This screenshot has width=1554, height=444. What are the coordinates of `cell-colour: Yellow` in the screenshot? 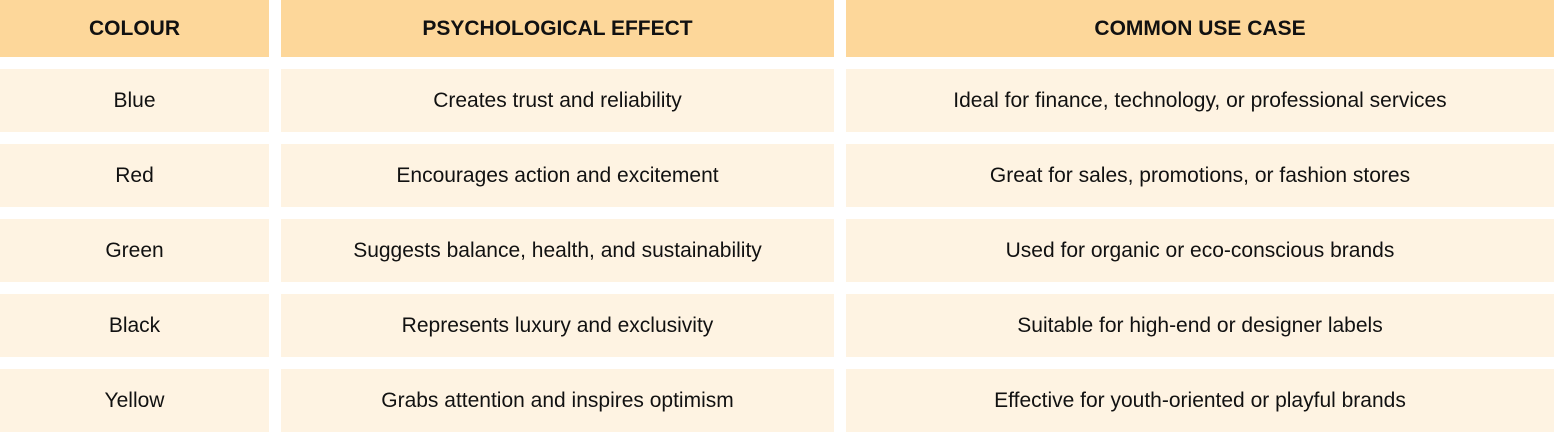 It's located at (134, 400).